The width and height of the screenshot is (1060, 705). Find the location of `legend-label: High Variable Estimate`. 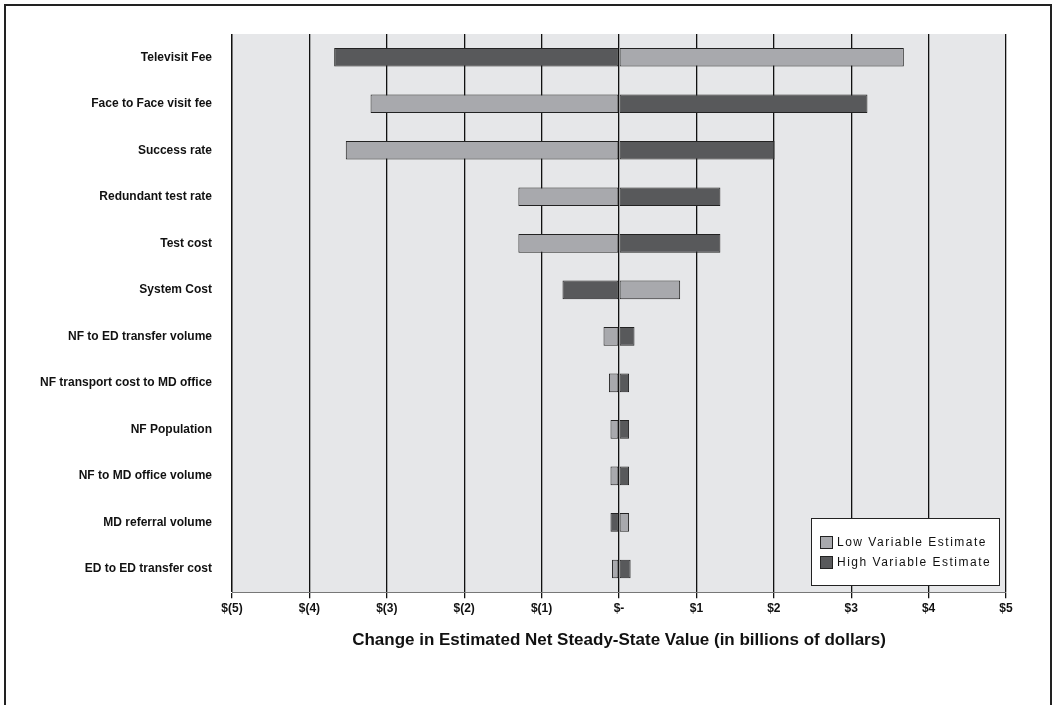

legend-label: High Variable Estimate is located at coordinates (914, 562).